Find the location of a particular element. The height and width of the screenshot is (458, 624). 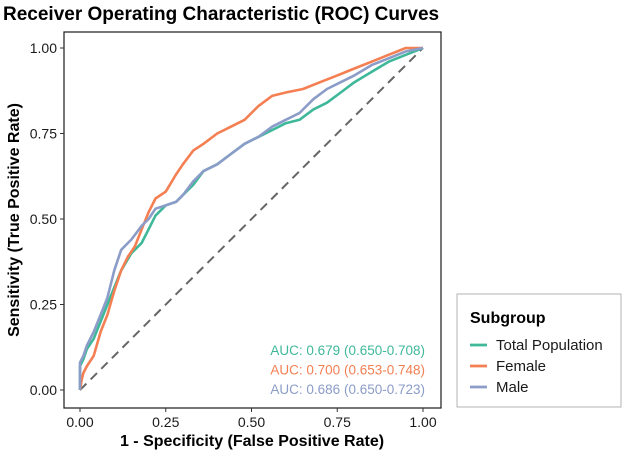

legend-label: Male is located at coordinates (512, 387).